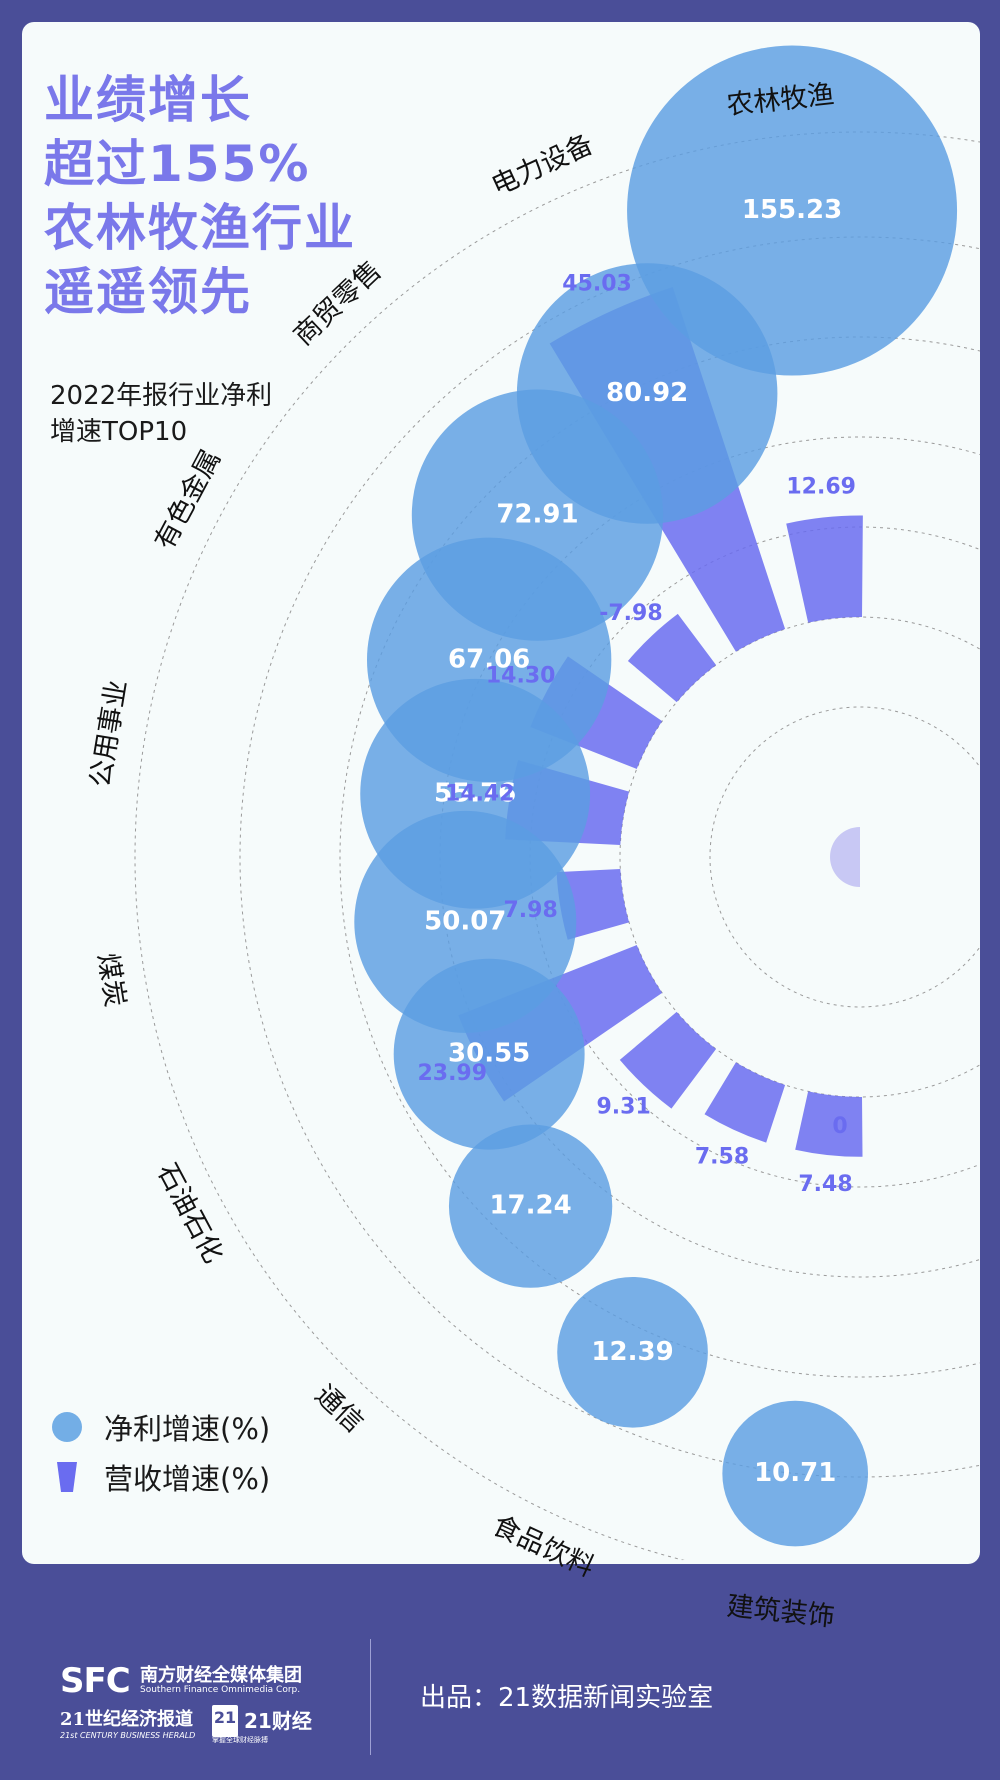 Image resolution: width=1000 pixels, height=1780 pixels. What do you see at coordinates (240, 1740) in the screenshot?
I see `caijing-slogan: 掌握全球财经脉搏` at bounding box center [240, 1740].